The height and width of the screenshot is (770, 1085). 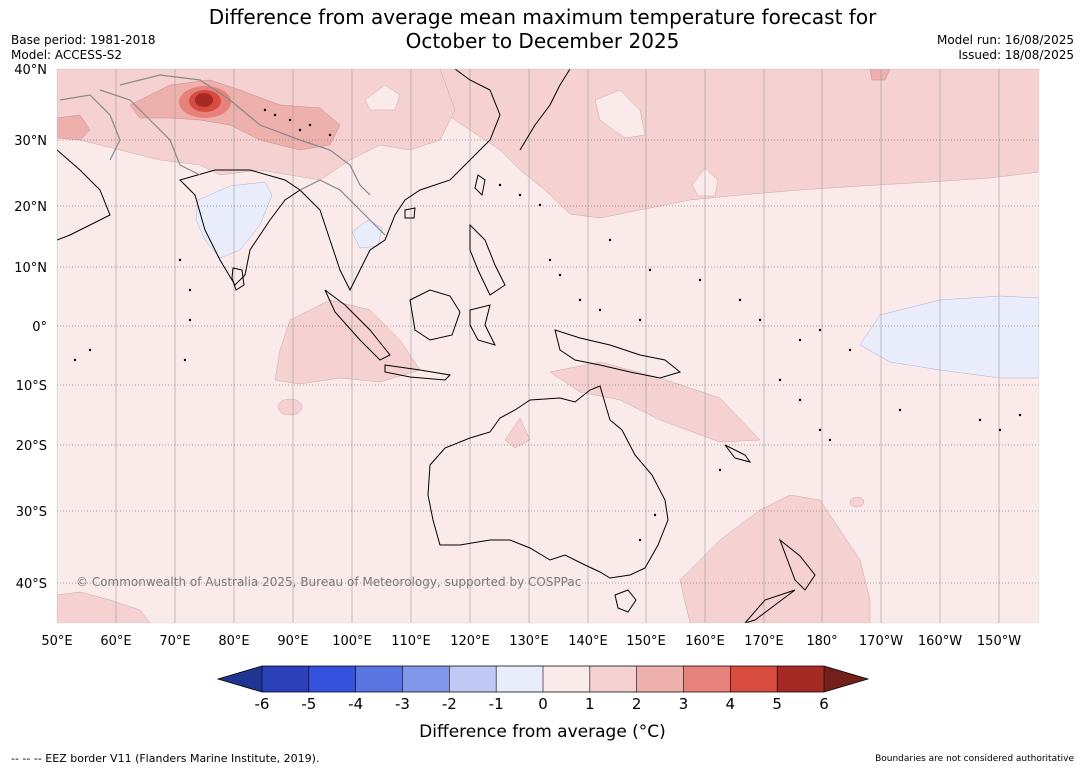 I want to click on lon-label: 130°E, so click(x=529, y=641).